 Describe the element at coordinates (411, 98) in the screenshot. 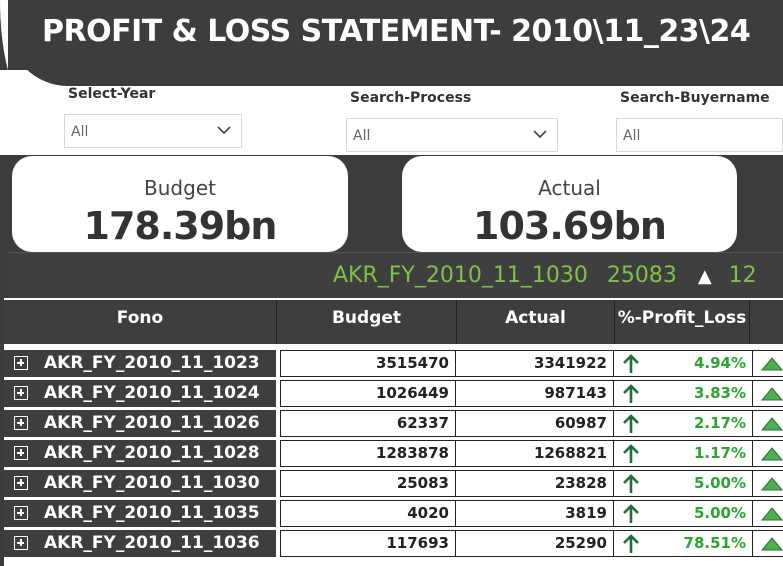

I see `slicer-process-label: Search-Process` at that location.